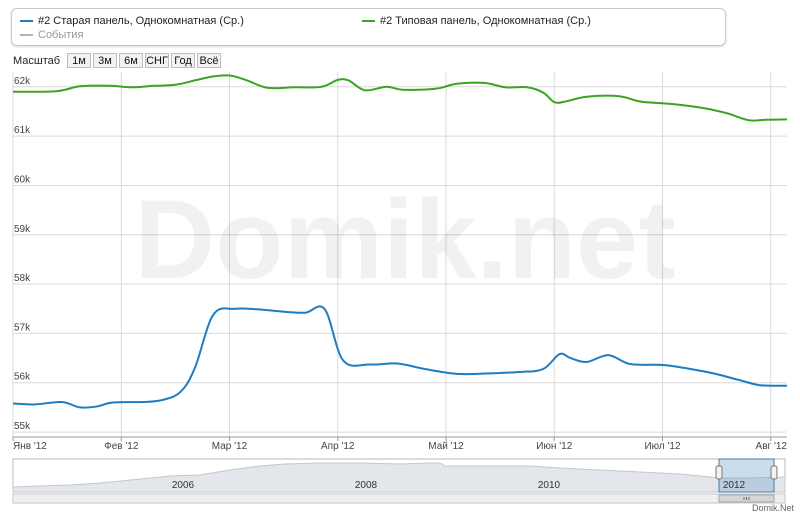 This screenshot has height=516, width=800. I want to click on x-tick-label: Фев '12, so click(121, 446).